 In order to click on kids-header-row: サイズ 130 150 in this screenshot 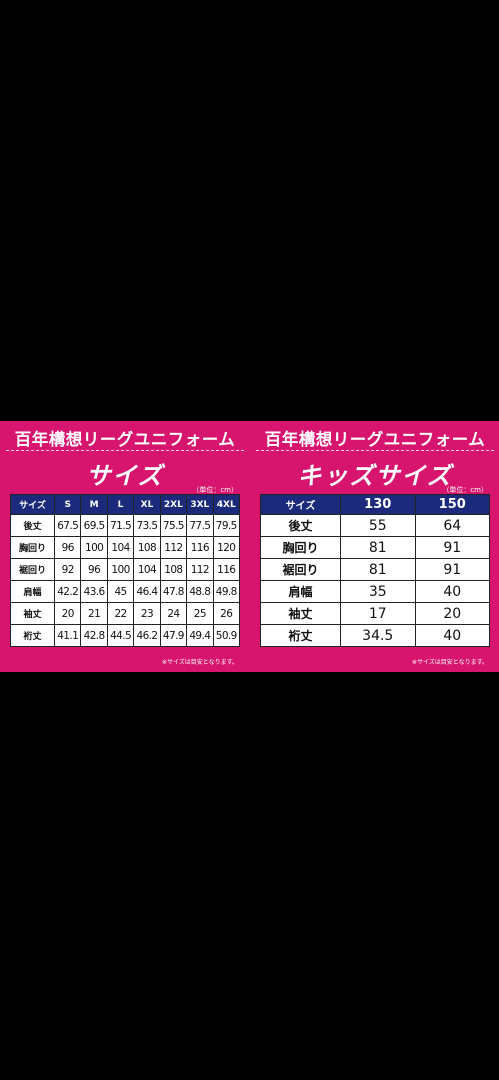, I will do `click(375, 504)`.